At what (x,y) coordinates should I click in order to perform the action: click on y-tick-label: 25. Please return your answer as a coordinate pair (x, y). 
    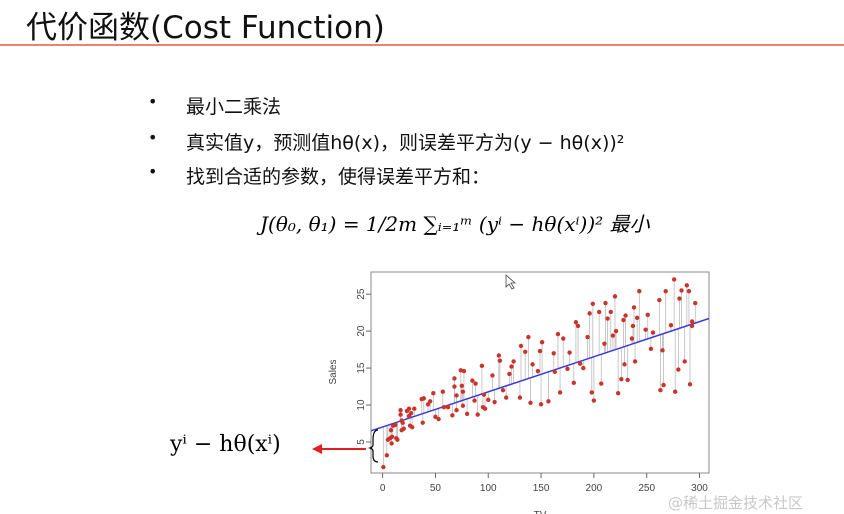
    Looking at the image, I should click on (361, 294).